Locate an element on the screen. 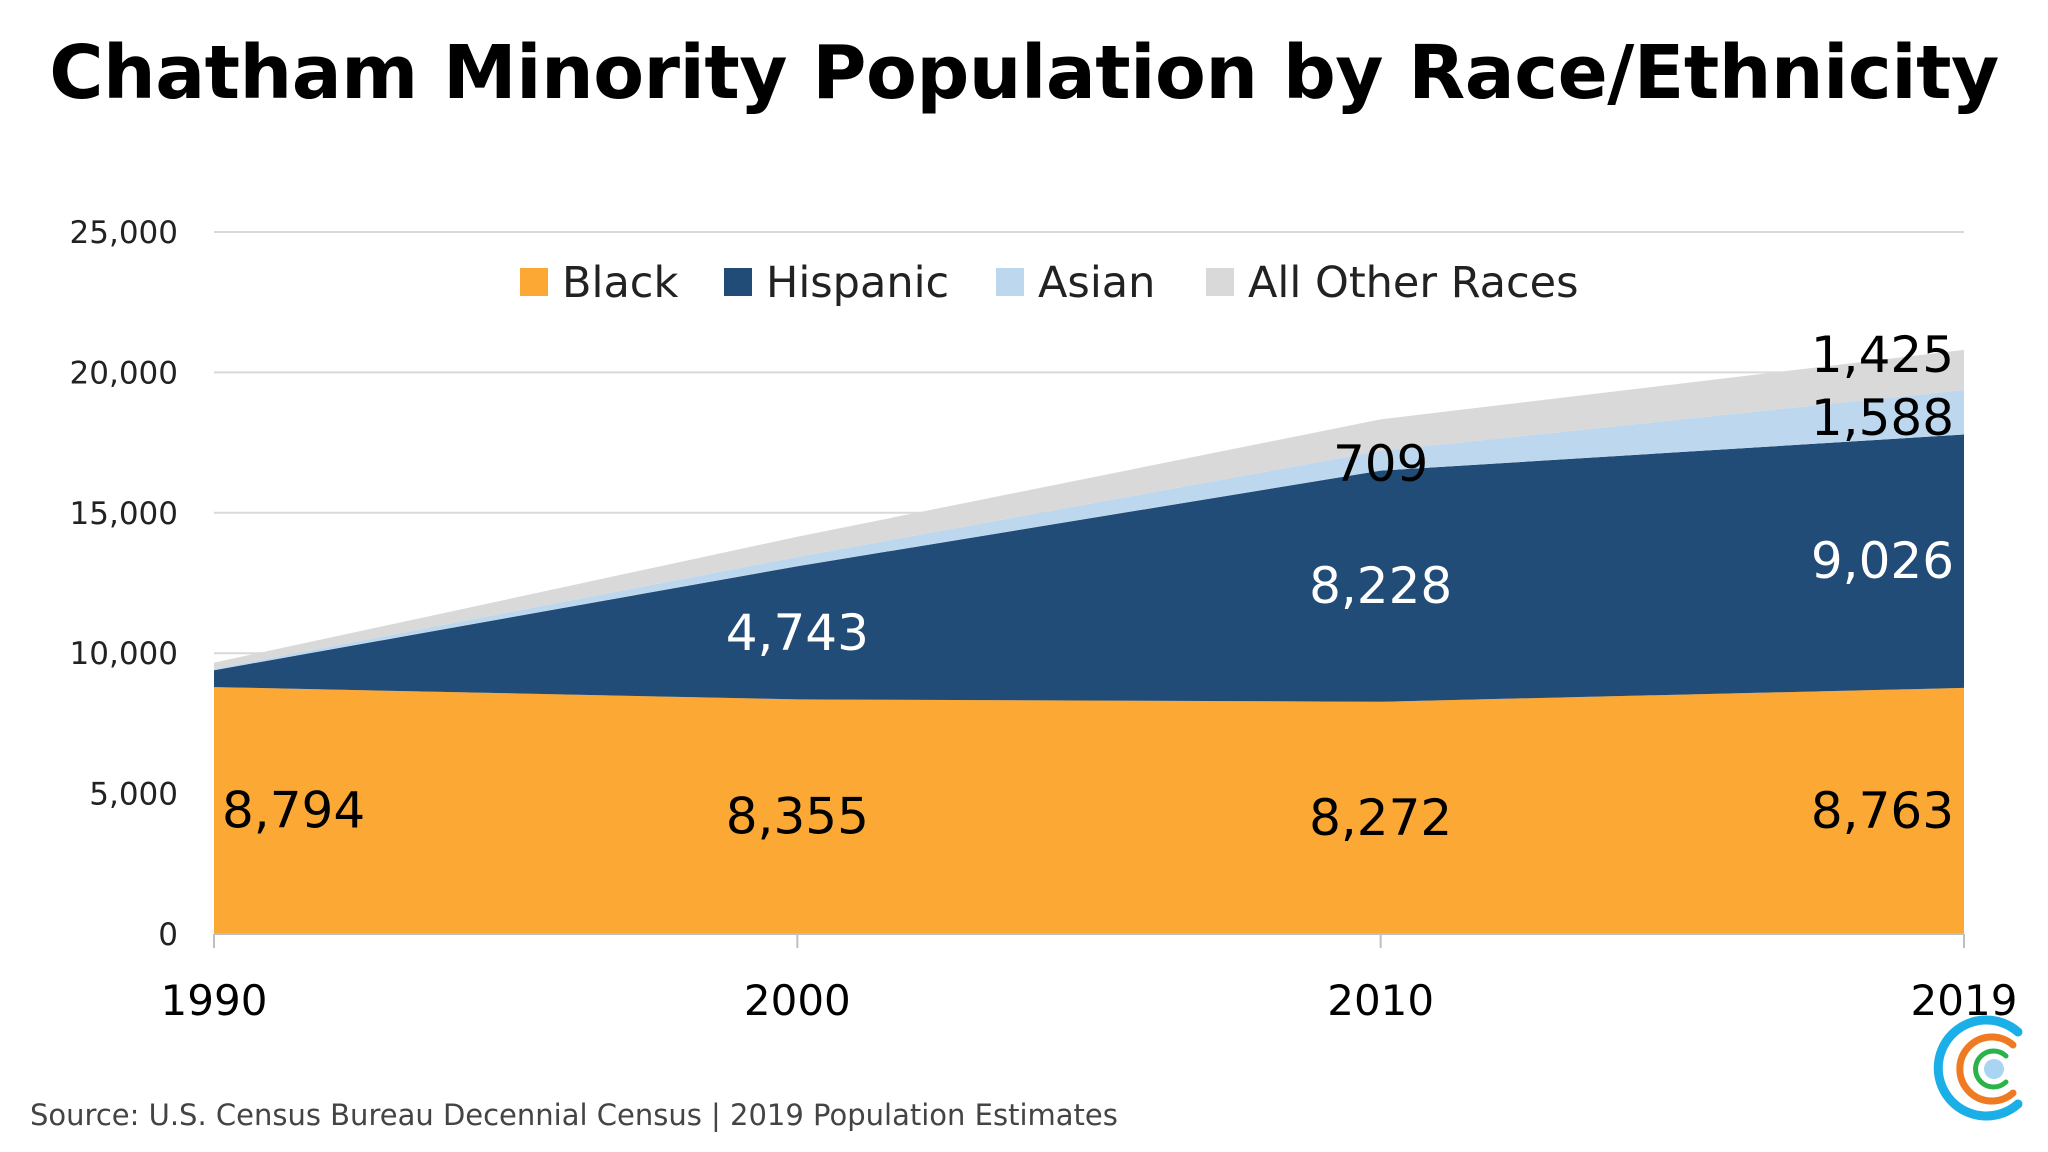 This screenshot has height=1152, width=2048. y-tick-label: 10,000 is located at coordinates (124, 654).